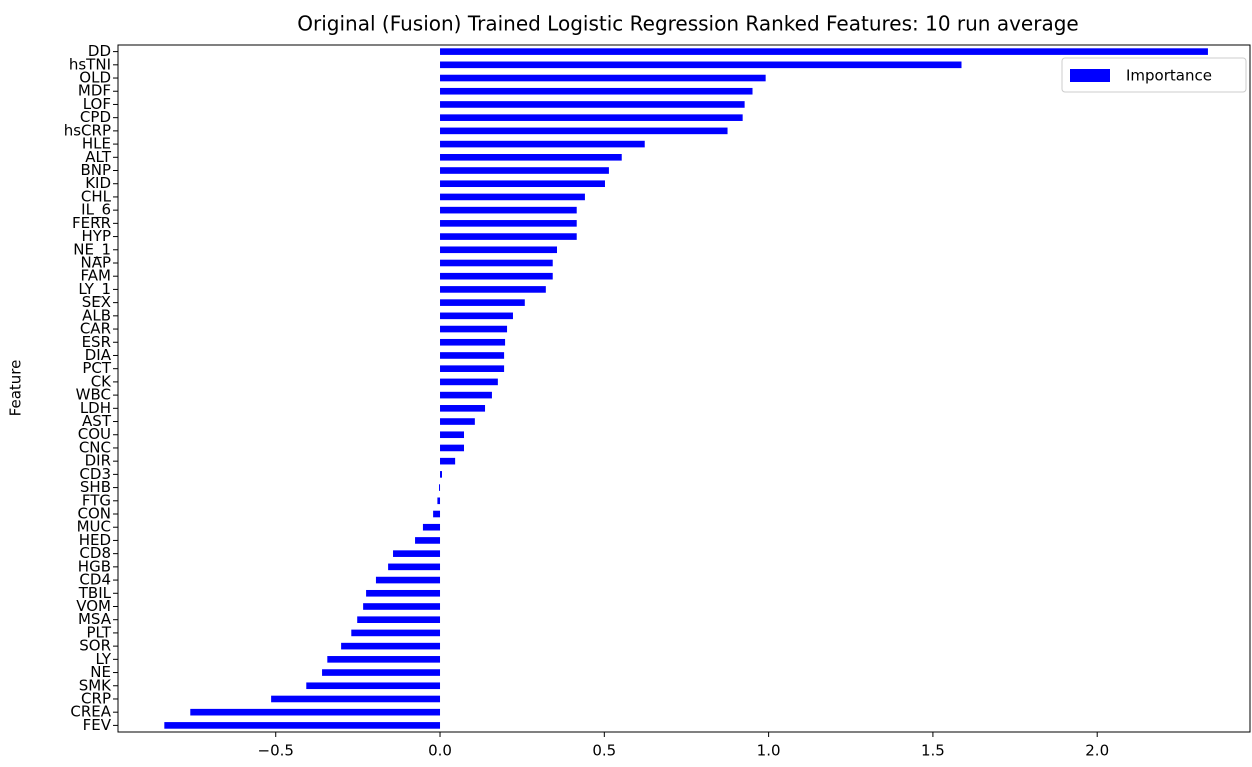  I want to click on y-tick-label: NAP, so click(95, 262).